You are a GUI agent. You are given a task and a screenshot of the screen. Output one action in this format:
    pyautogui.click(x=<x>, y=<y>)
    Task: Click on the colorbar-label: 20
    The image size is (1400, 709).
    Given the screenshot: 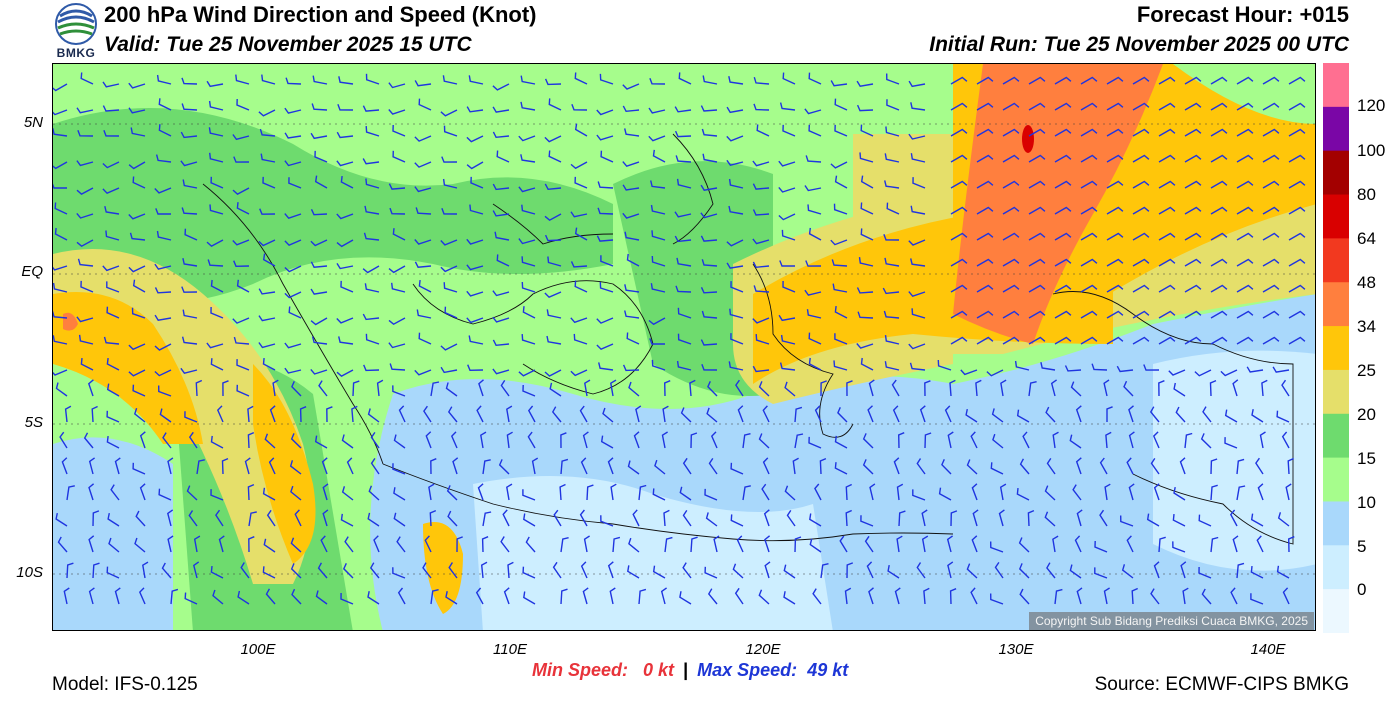 What is the action you would take?
    pyautogui.click(x=1366, y=414)
    